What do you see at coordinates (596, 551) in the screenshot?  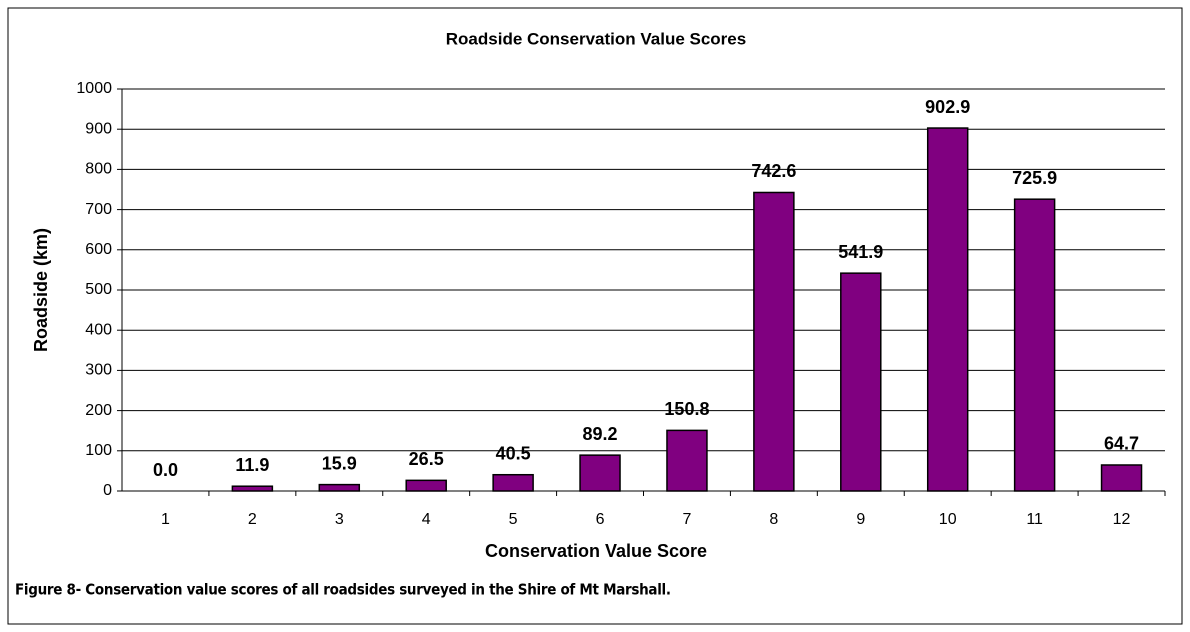 I see `x-axis-title: Conservation Value Score` at bounding box center [596, 551].